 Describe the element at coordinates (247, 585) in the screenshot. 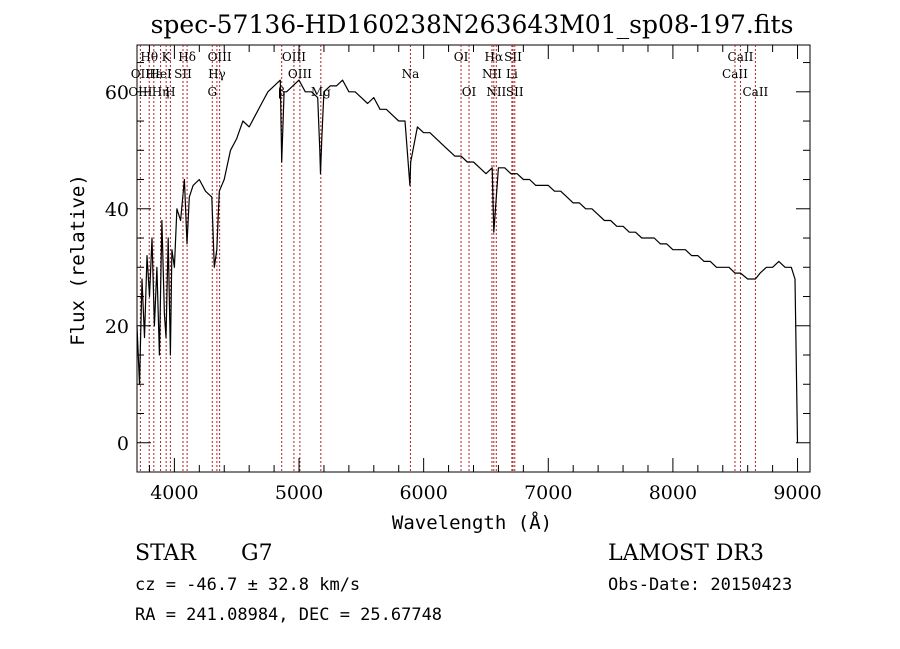

I see `redshift-cz: cz = -46.7 ± 32.8 km/s` at that location.